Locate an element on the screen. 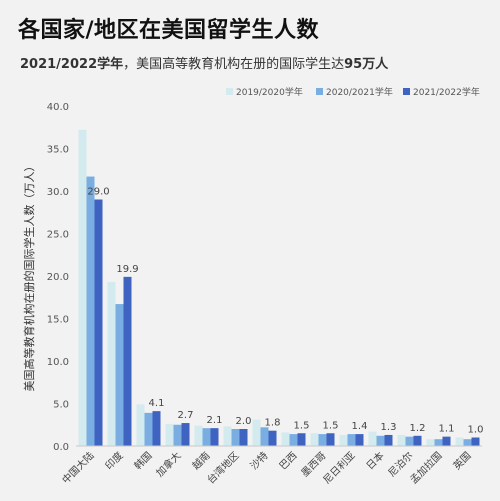  y-tick-label: 20.0 is located at coordinates (58, 277).